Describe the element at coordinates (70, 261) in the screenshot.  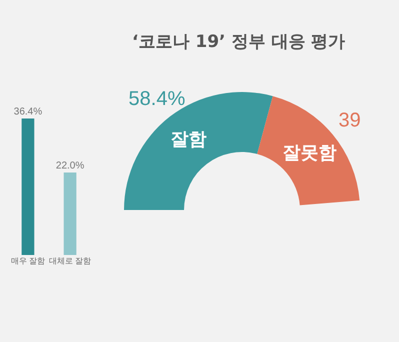
I see `x-tick-label: 대체로 잘함` at that location.